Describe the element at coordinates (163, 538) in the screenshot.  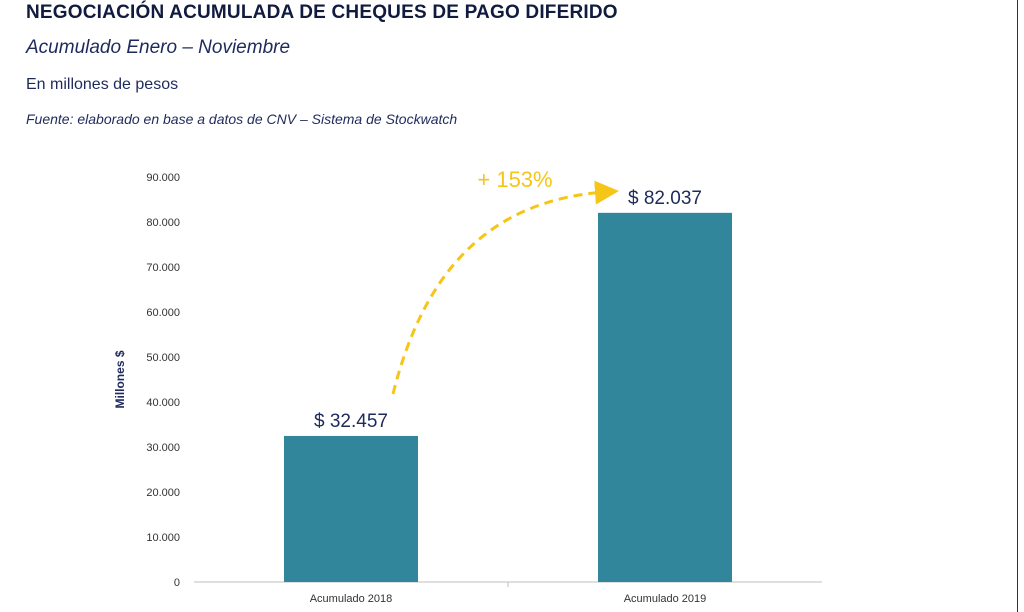
I see `y-tick-label: 10.000` at that location.